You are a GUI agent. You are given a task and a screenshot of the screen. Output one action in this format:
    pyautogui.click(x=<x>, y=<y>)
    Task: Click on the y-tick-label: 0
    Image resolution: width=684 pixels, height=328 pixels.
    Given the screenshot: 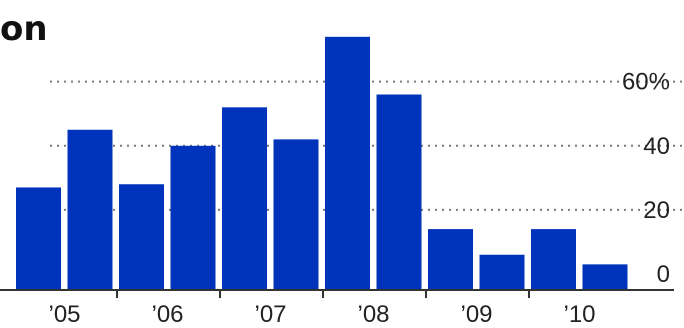 What is the action you would take?
    pyautogui.click(x=663, y=274)
    